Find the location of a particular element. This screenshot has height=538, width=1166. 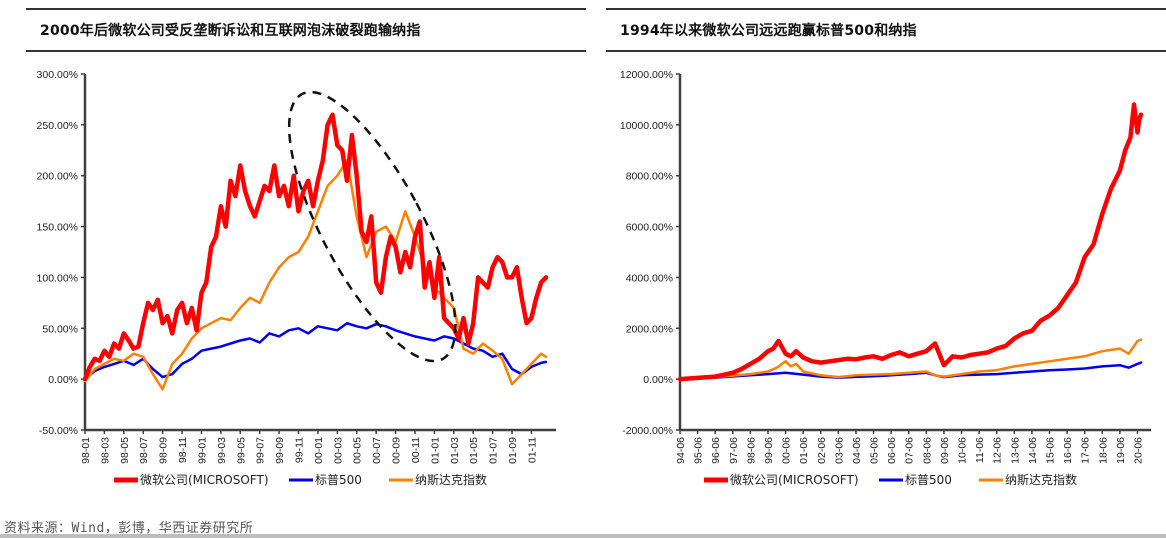

x-tick-label: 99-07 is located at coordinates (261, 450).